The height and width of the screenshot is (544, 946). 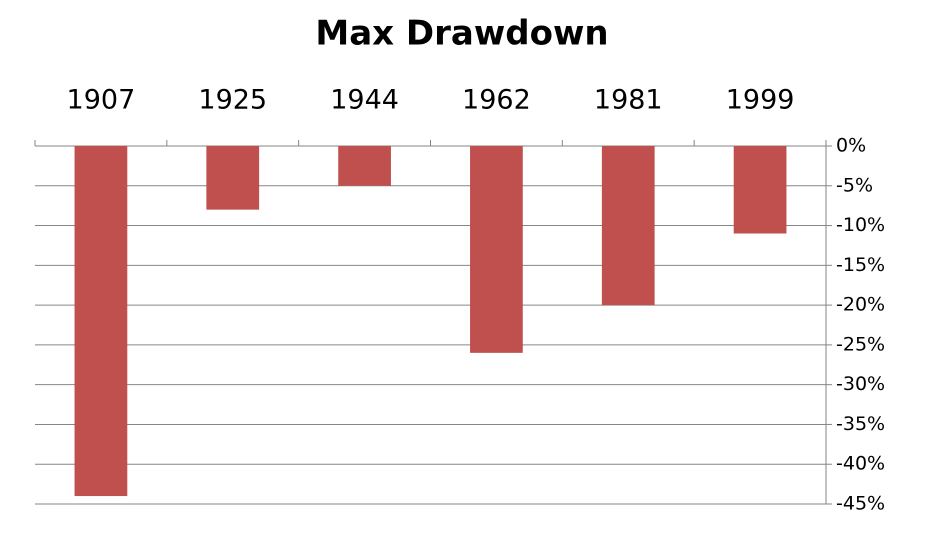 I want to click on y-tick-label: 0%, so click(x=851, y=146).